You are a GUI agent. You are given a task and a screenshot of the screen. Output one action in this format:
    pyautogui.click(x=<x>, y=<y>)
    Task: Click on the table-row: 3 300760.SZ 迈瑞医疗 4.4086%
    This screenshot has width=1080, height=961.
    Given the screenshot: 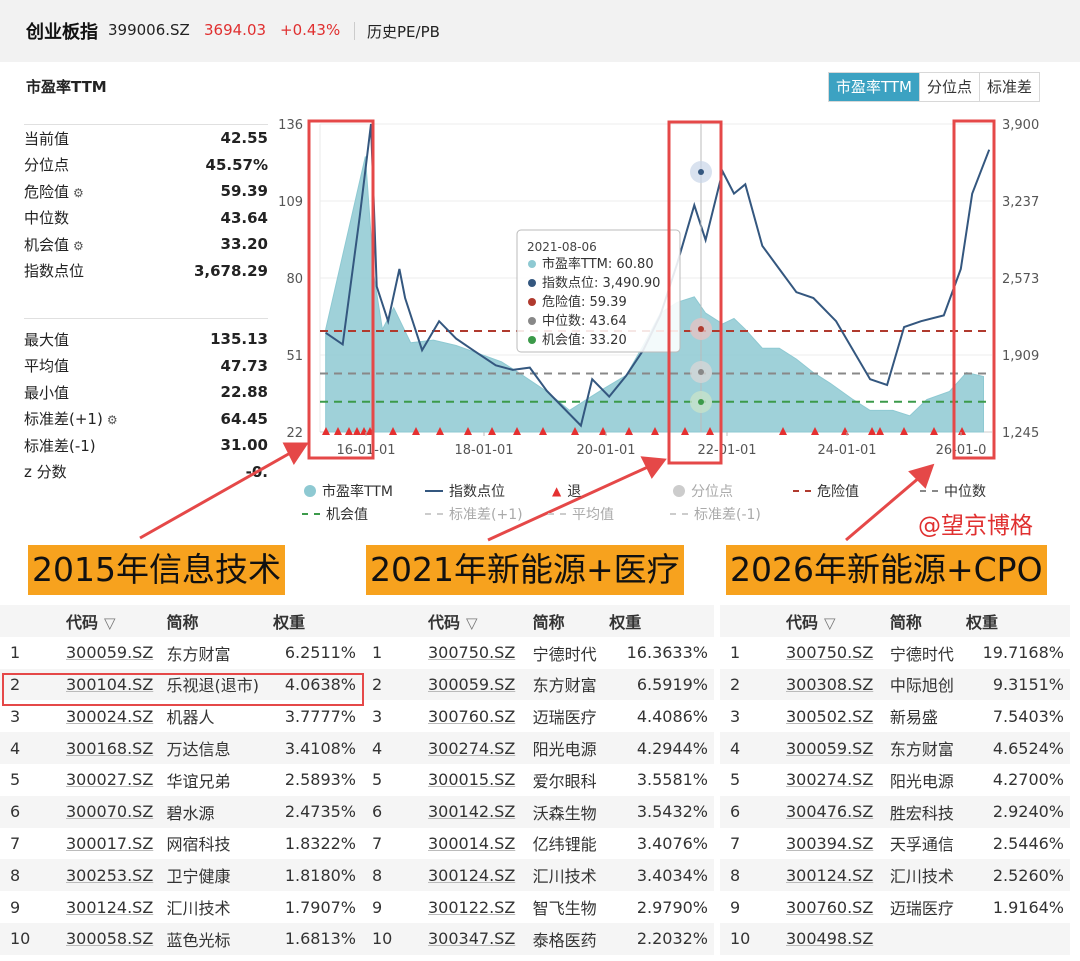 What is the action you would take?
    pyautogui.click(x=538, y=716)
    